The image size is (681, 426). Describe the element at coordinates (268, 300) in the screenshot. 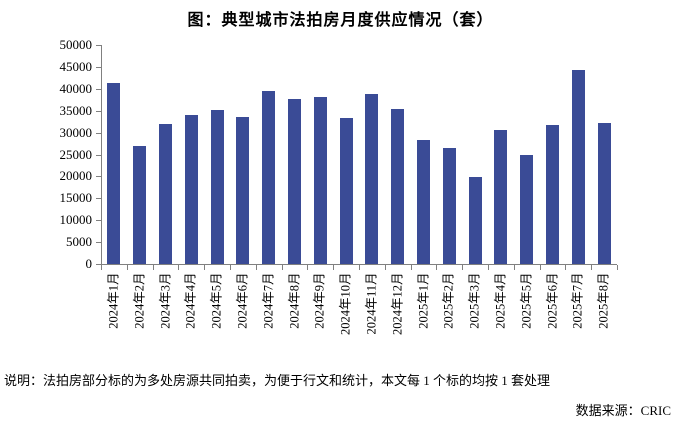

I see `x-axis-label: 2024年7月` at that location.